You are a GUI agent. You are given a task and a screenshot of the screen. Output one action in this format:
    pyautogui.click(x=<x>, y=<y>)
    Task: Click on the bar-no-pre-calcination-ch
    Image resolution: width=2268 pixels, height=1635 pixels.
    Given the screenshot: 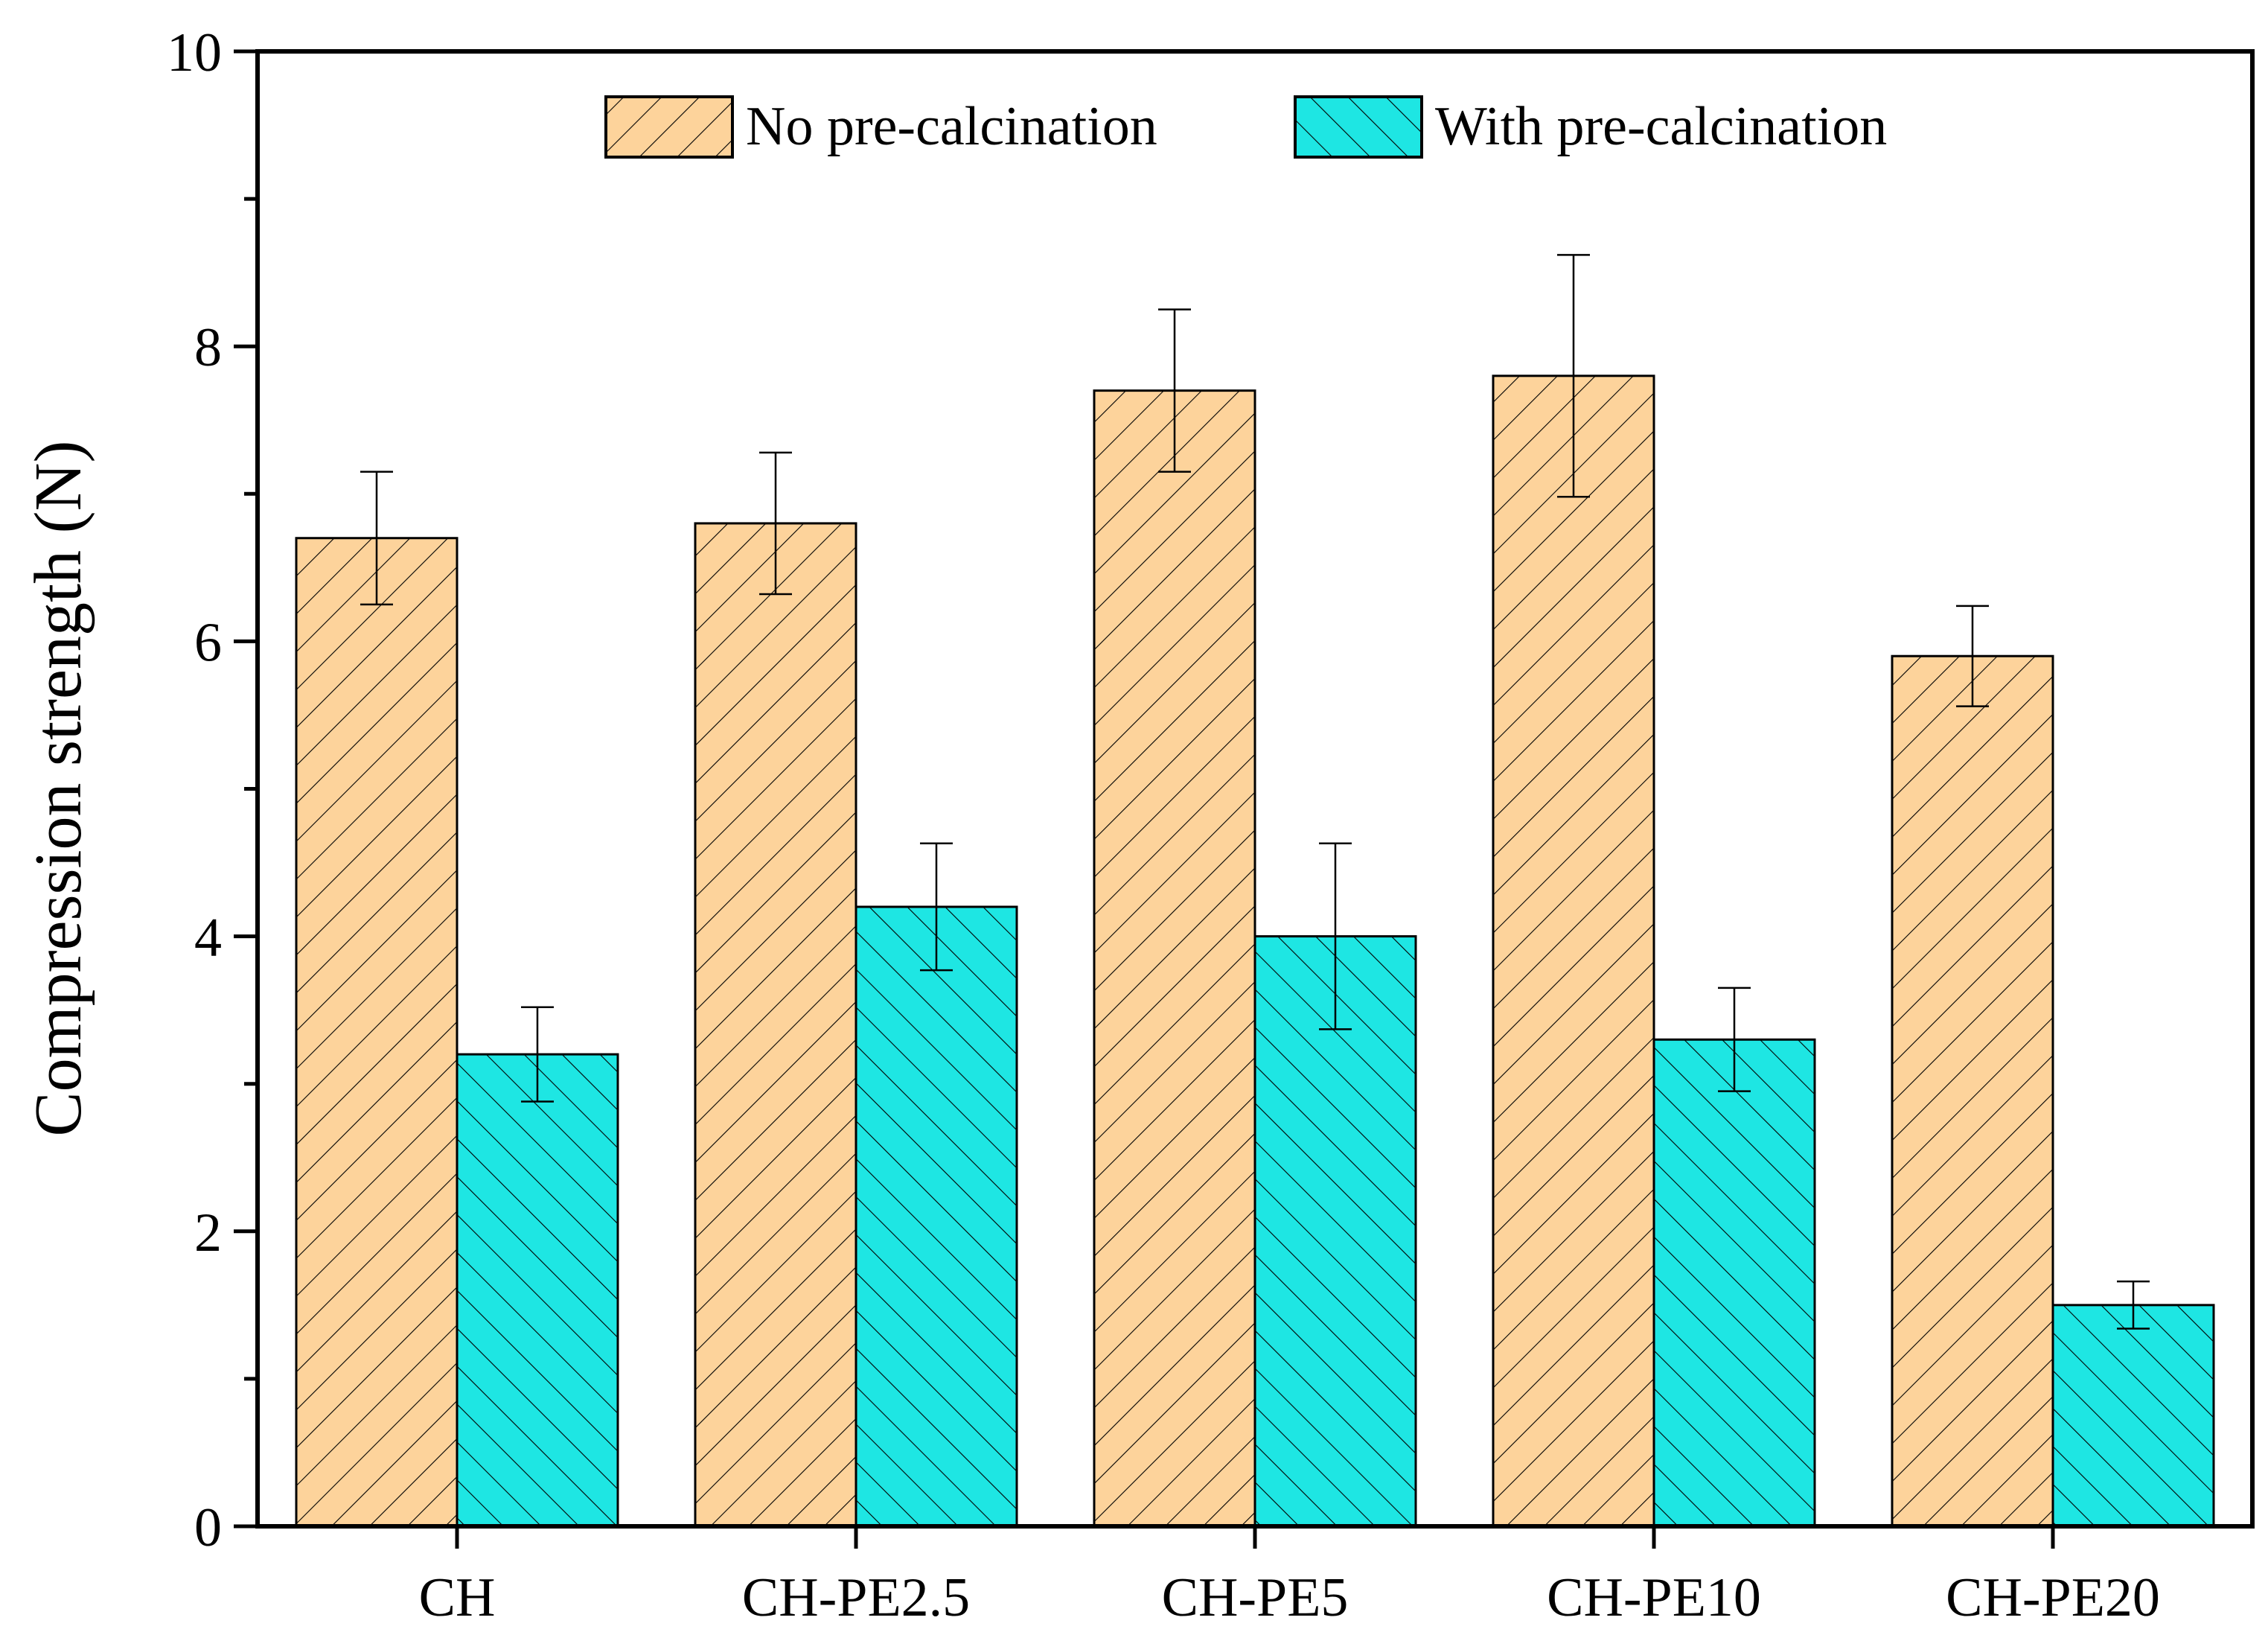 What is the action you would take?
    pyautogui.click(x=377, y=1032)
    